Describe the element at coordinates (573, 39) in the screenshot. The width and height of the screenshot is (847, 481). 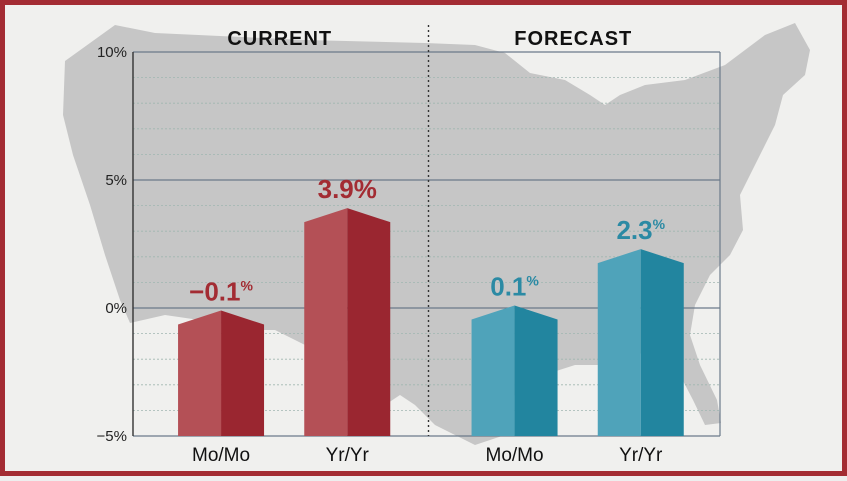
I see `panel-title: FORECAST` at that location.